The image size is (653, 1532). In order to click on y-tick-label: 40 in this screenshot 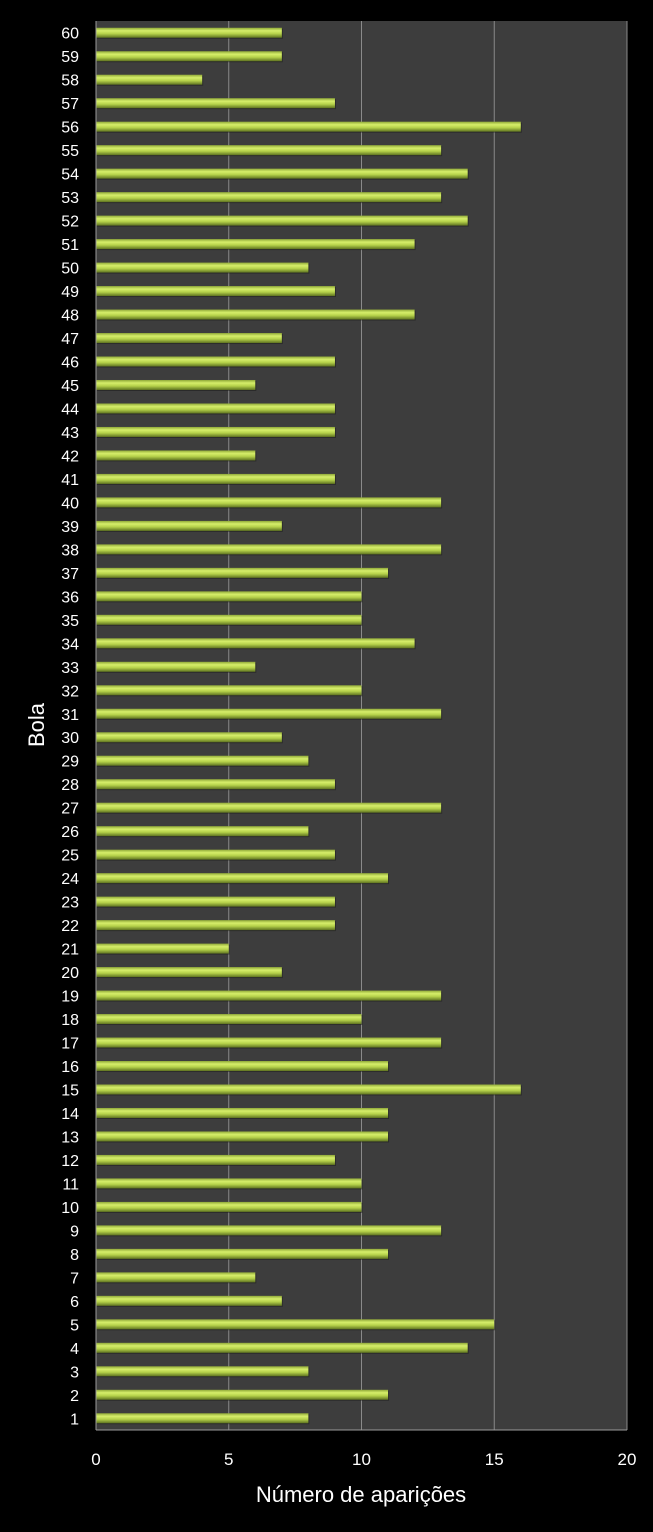, I will do `click(70, 503)`.